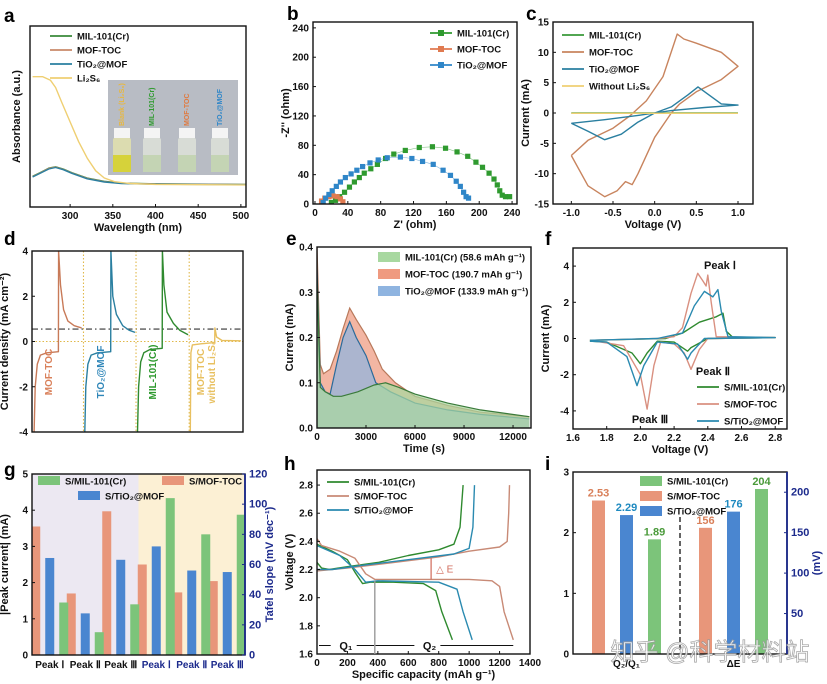 This screenshot has height=684, width=827. I want to click on x-axis-label: Wavelength (nm), so click(138, 228).